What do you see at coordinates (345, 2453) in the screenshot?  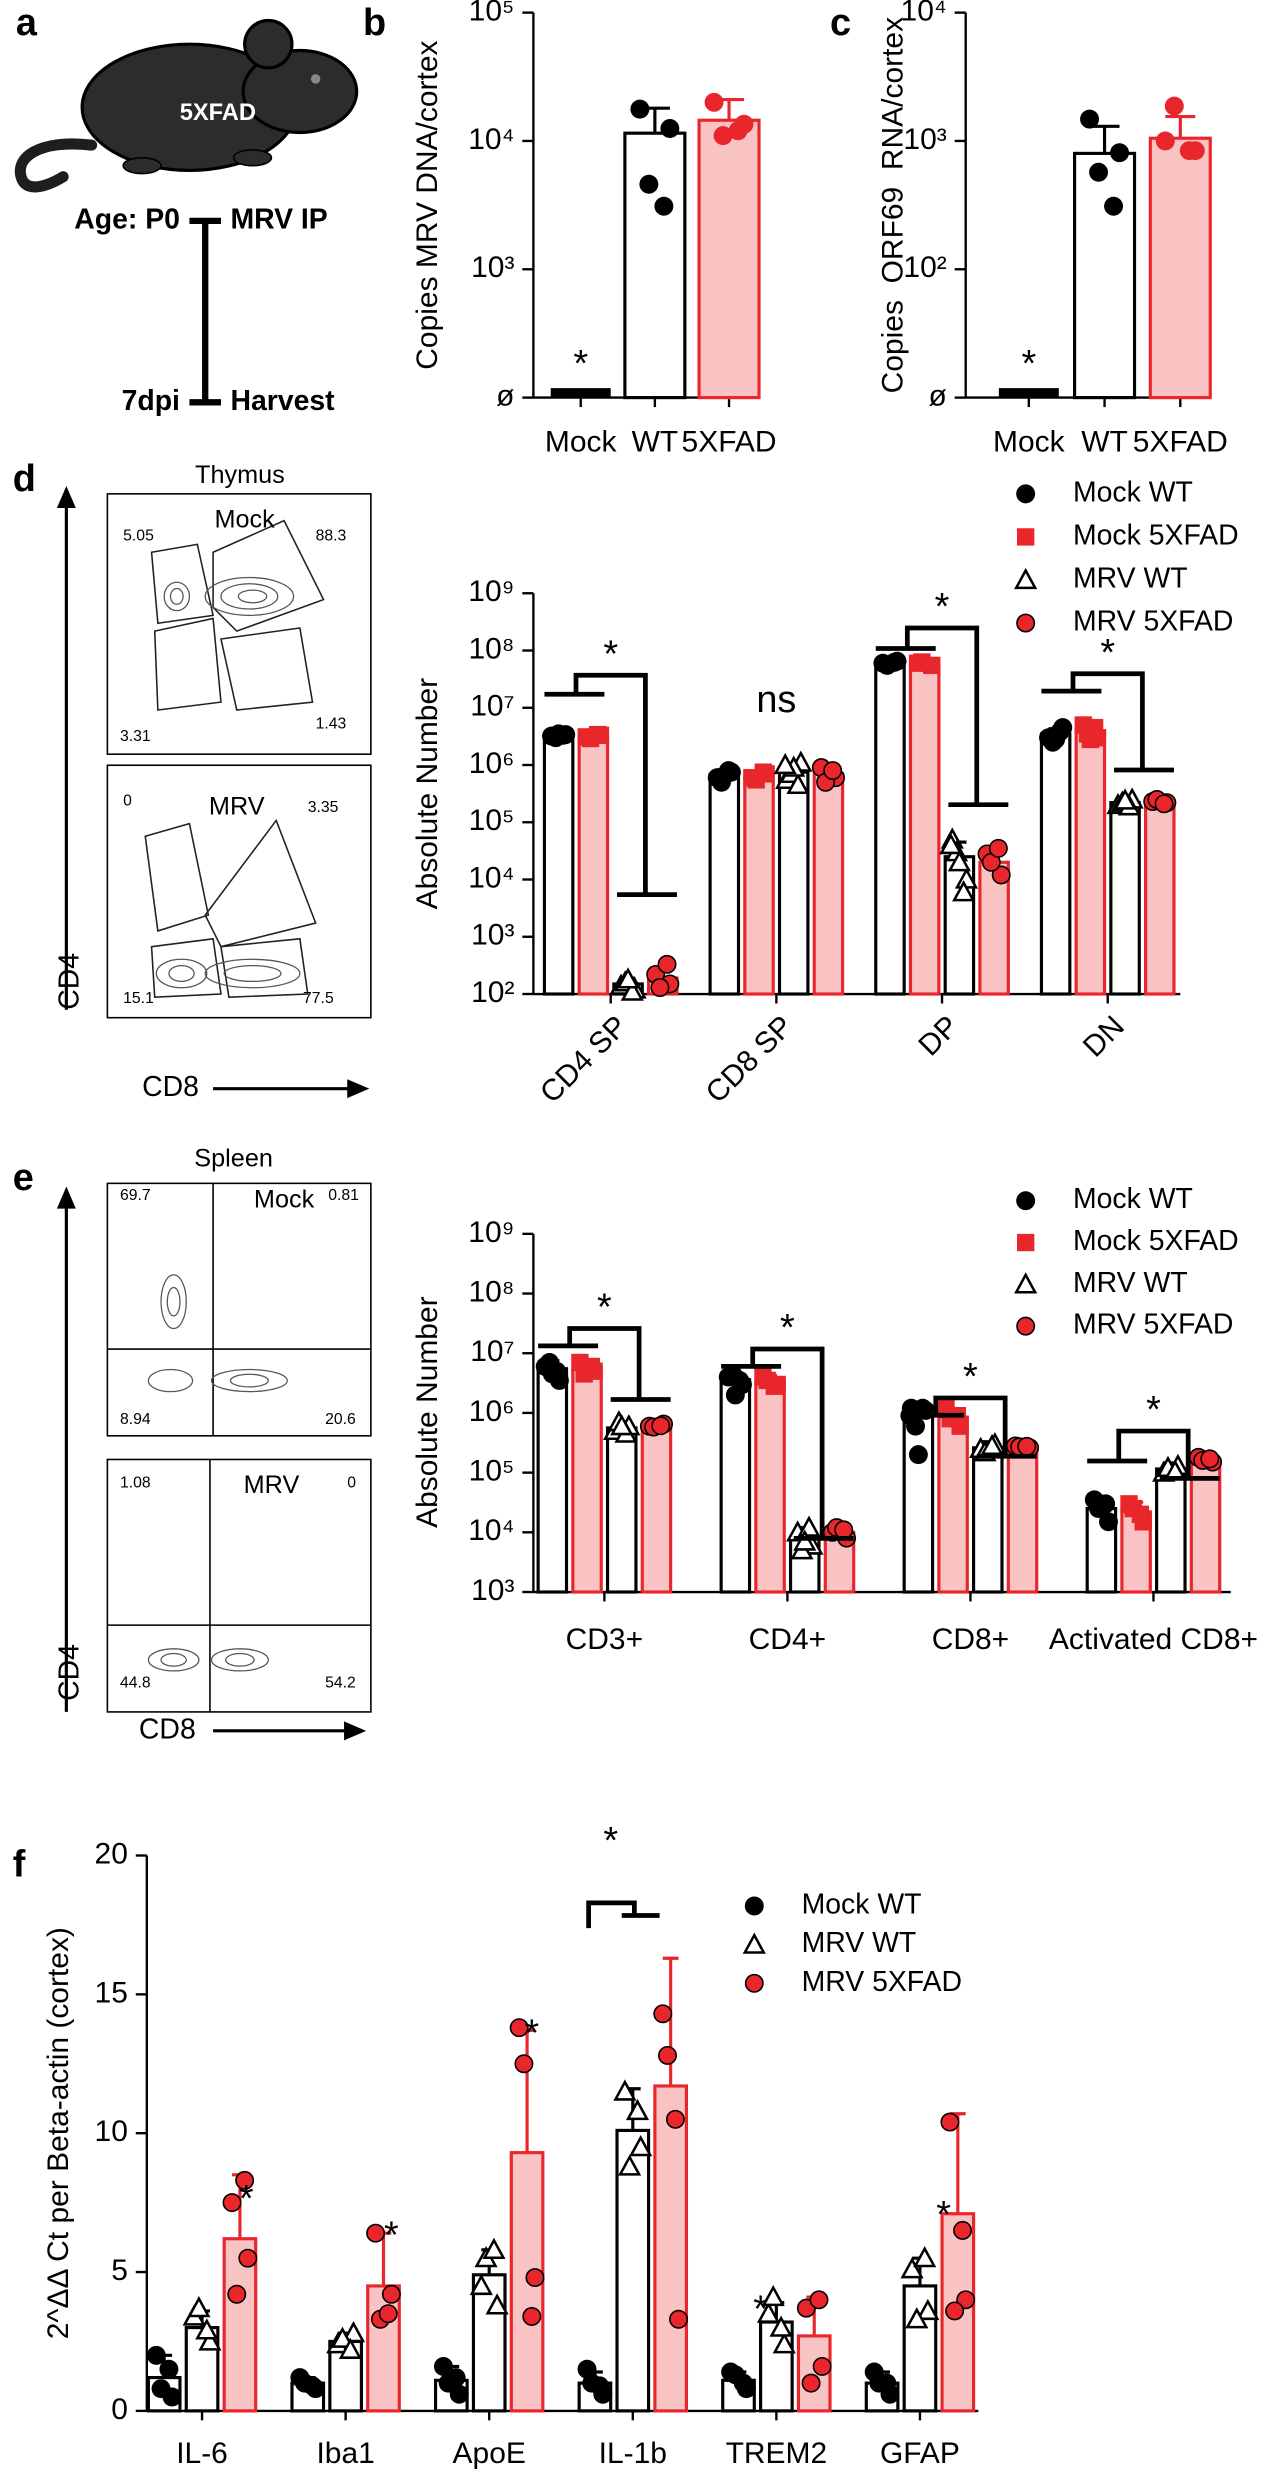 I see `x-tick-label: Iba1` at bounding box center [345, 2453].